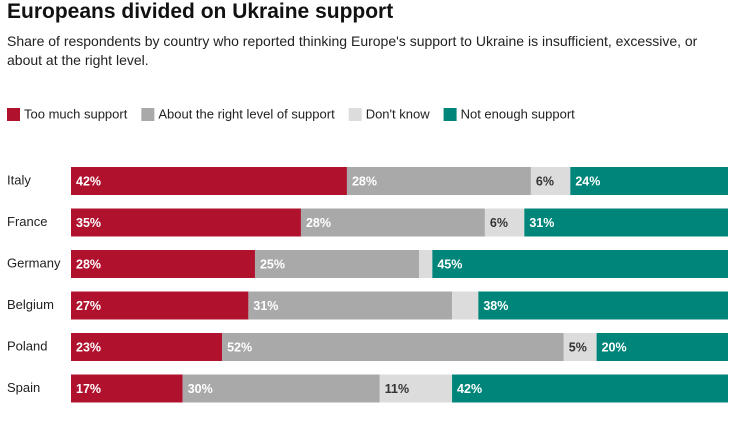 This screenshot has height=427, width=740. I want to click on value-label: 5%, so click(578, 347).